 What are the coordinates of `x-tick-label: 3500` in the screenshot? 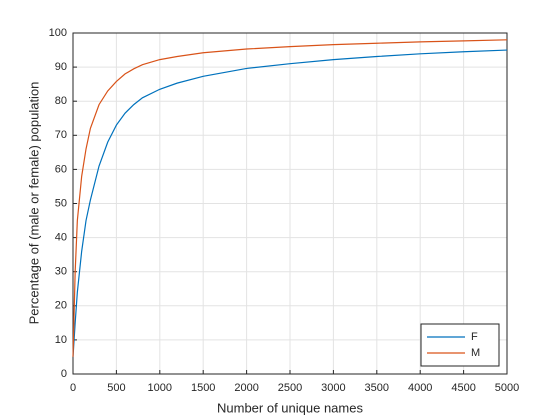 It's located at (377, 388).